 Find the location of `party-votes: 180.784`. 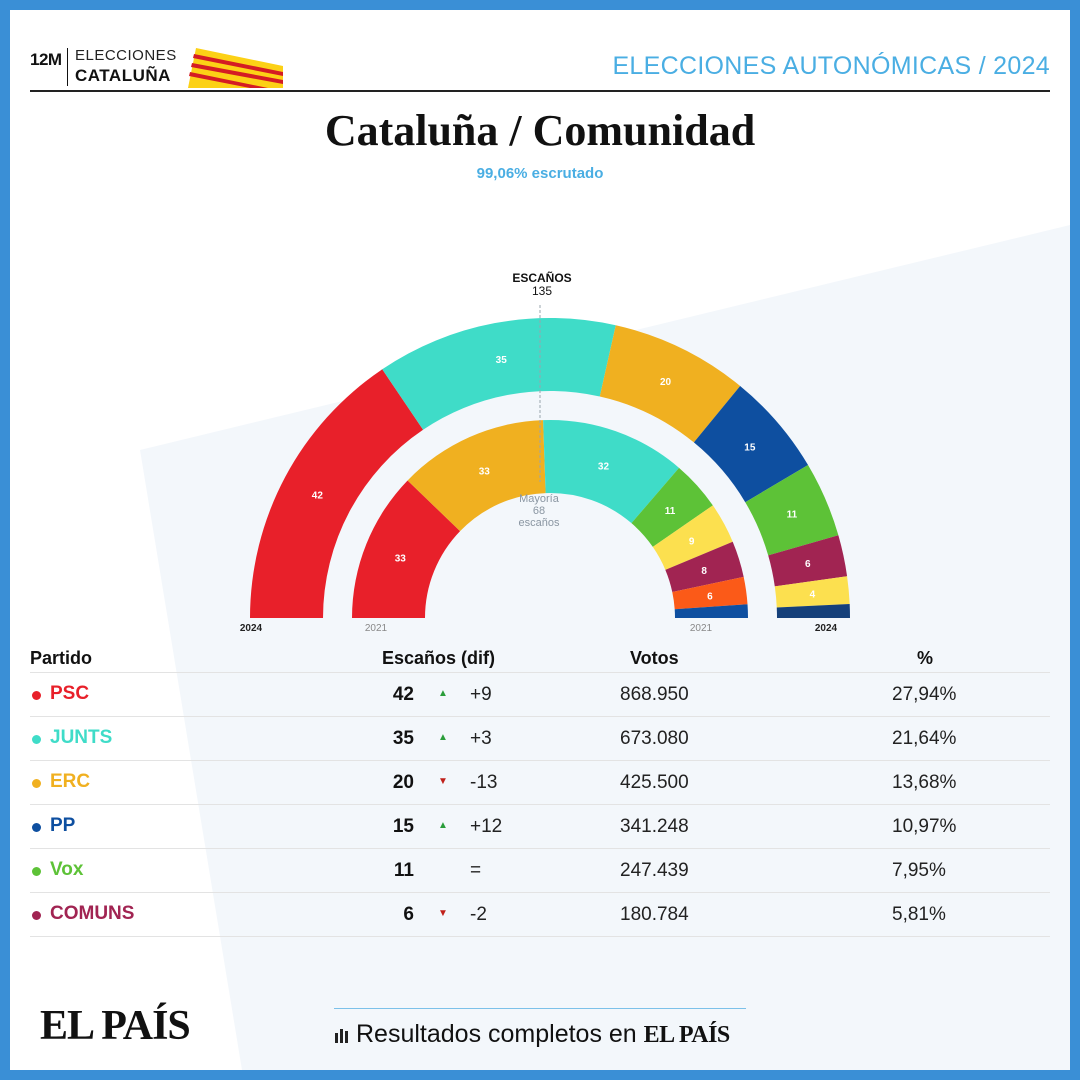

party-votes: 180.784 is located at coordinates (654, 914).